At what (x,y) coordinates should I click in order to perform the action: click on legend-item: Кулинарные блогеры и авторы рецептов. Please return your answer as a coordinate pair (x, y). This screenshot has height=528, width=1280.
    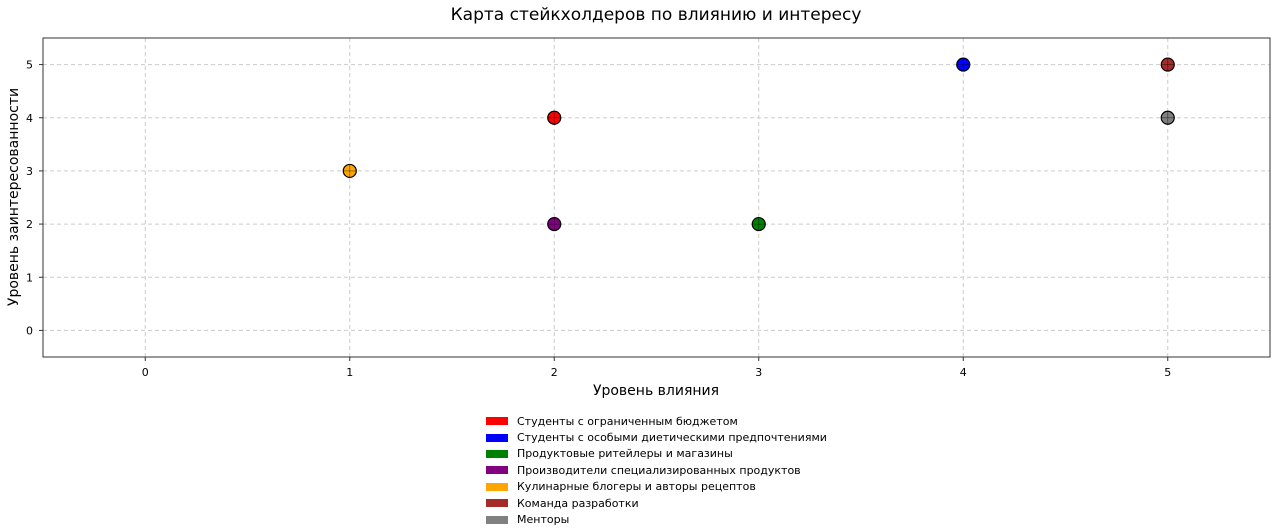
    Looking at the image, I should click on (656, 487).